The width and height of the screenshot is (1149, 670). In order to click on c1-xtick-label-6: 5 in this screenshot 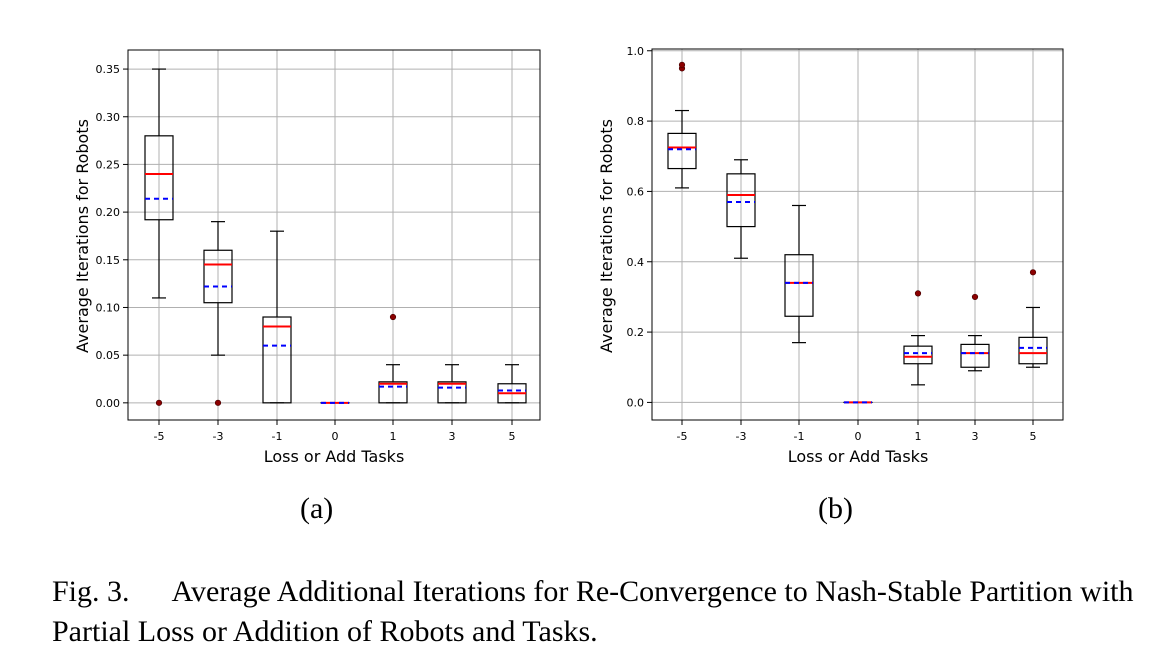, I will do `click(512, 436)`.